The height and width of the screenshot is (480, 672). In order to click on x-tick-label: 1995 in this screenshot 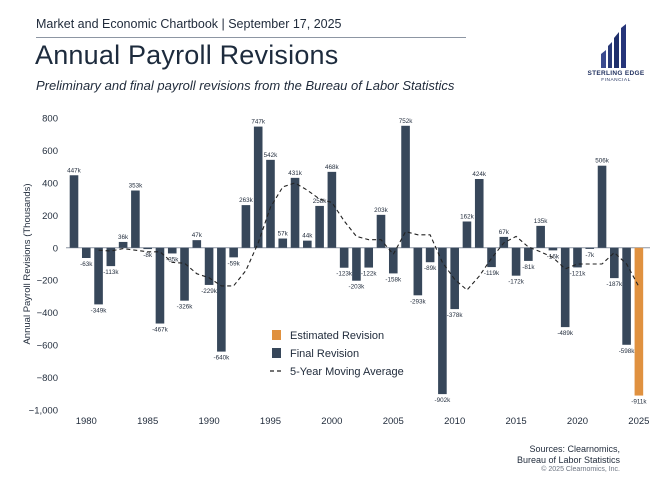, I will do `click(270, 421)`.